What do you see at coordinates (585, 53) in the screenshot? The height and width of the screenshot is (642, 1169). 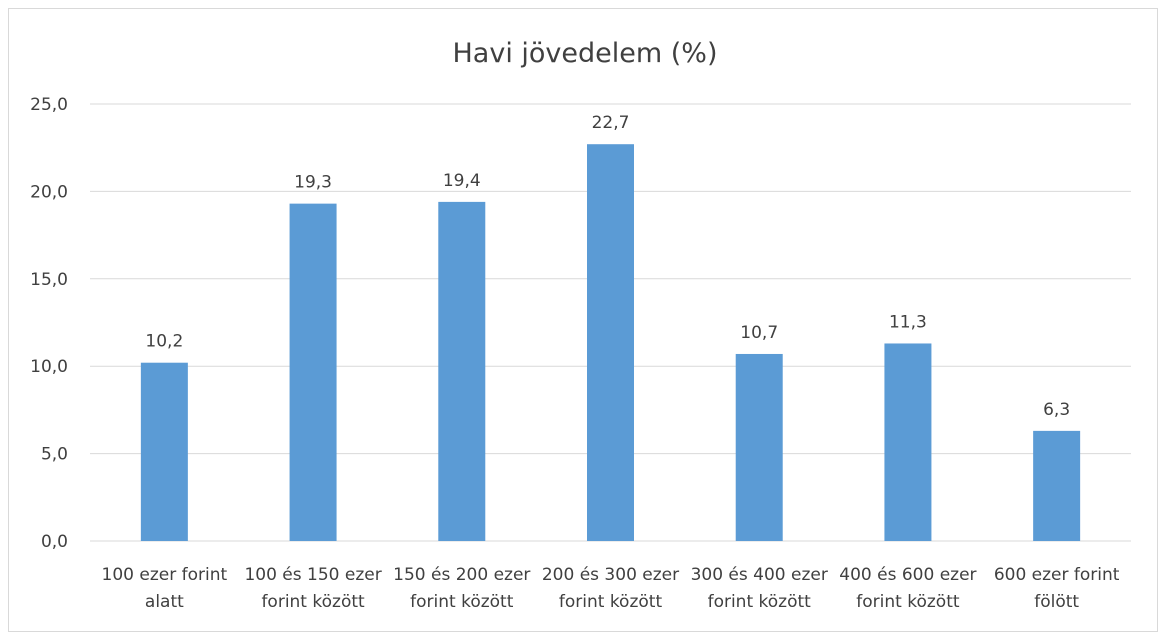 I see `chart-title: Havi jövedelem (%)` at bounding box center [585, 53].